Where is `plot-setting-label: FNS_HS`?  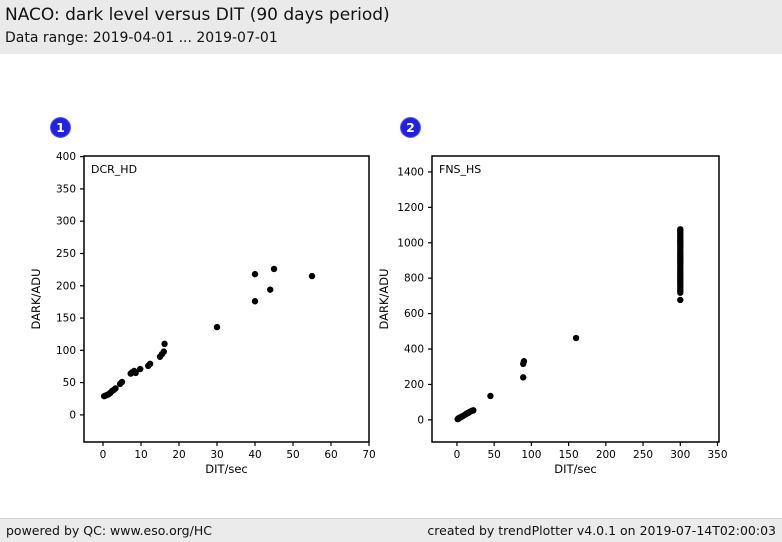
plot-setting-label: FNS_HS is located at coordinates (460, 169).